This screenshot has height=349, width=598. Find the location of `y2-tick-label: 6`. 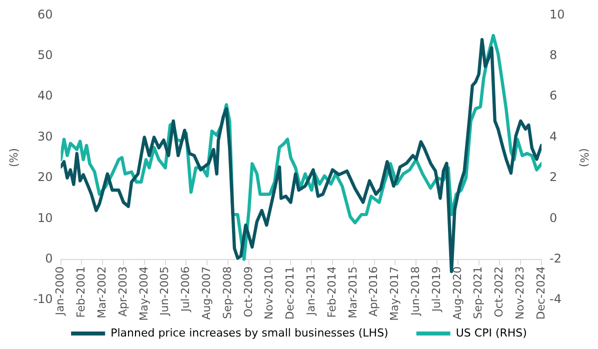

y2-tick-label: 6 is located at coordinates (554, 95).